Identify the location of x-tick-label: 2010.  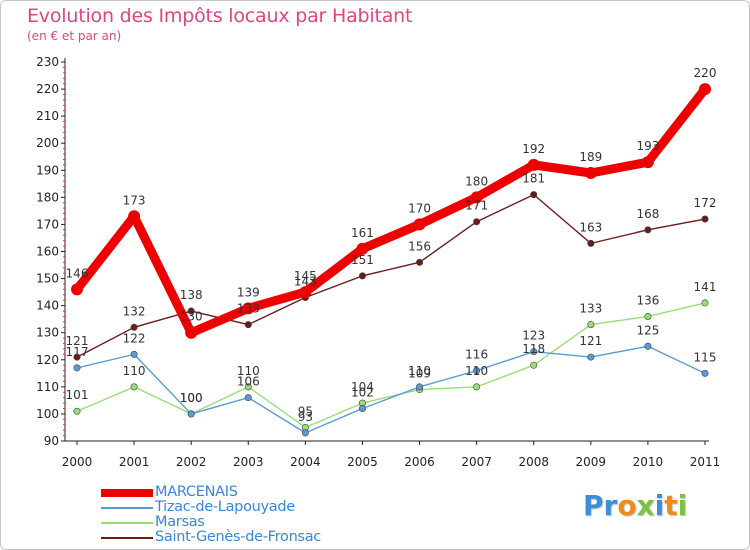
(648, 462).